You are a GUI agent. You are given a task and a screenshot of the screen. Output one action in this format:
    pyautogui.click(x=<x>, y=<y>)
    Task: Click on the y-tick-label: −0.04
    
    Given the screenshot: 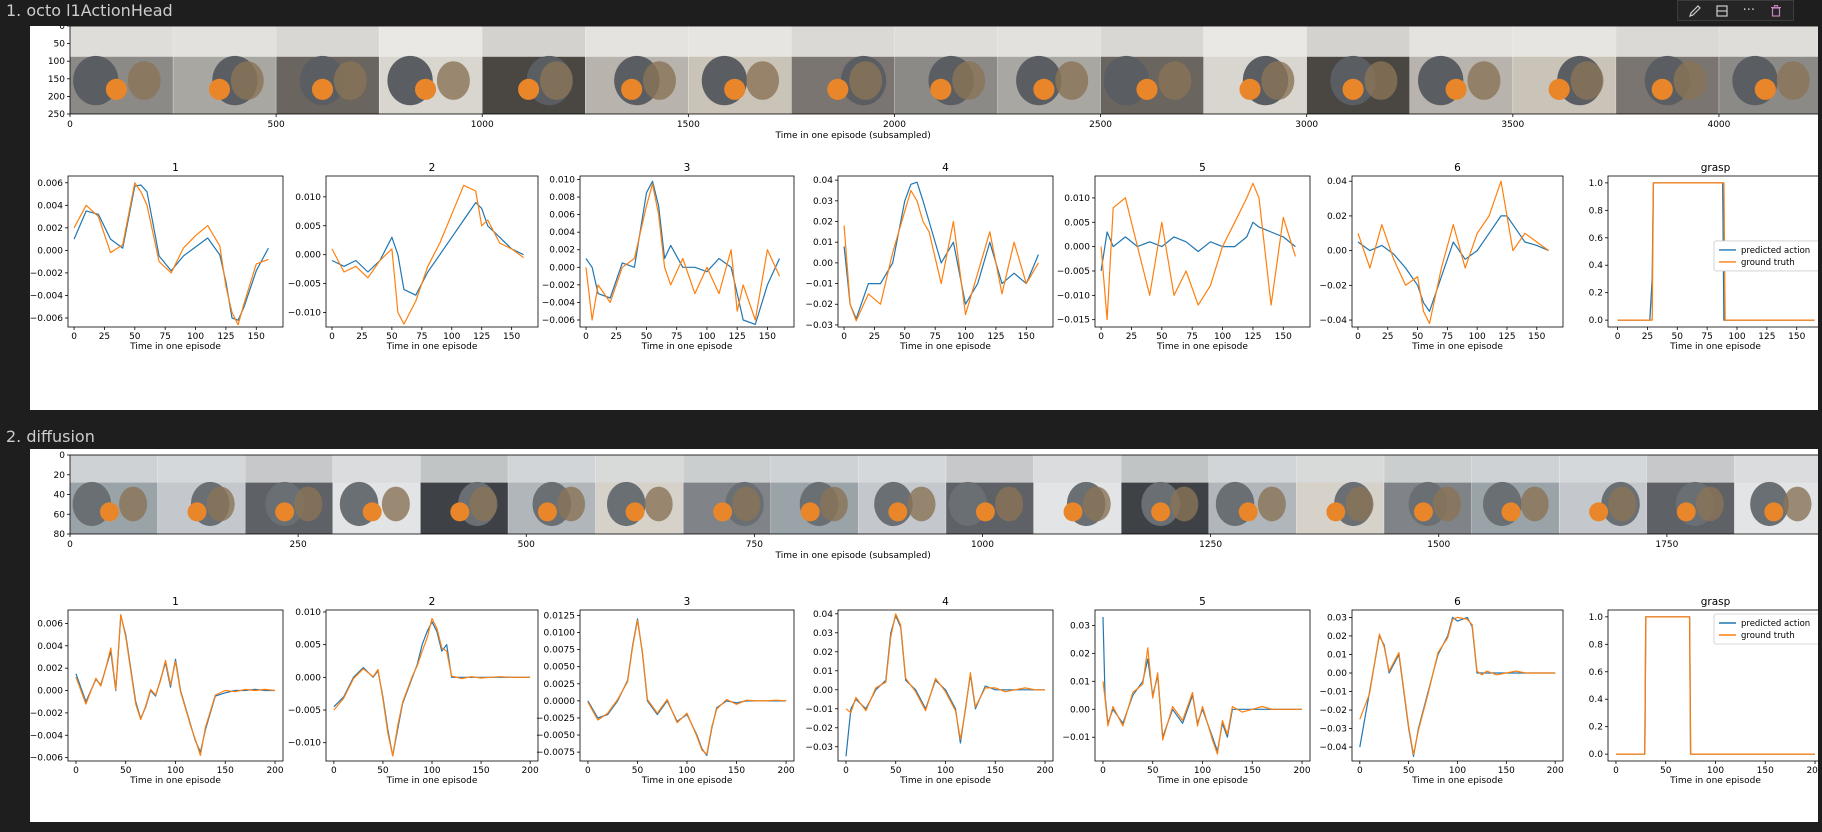 What is the action you would take?
    pyautogui.click(x=1333, y=321)
    